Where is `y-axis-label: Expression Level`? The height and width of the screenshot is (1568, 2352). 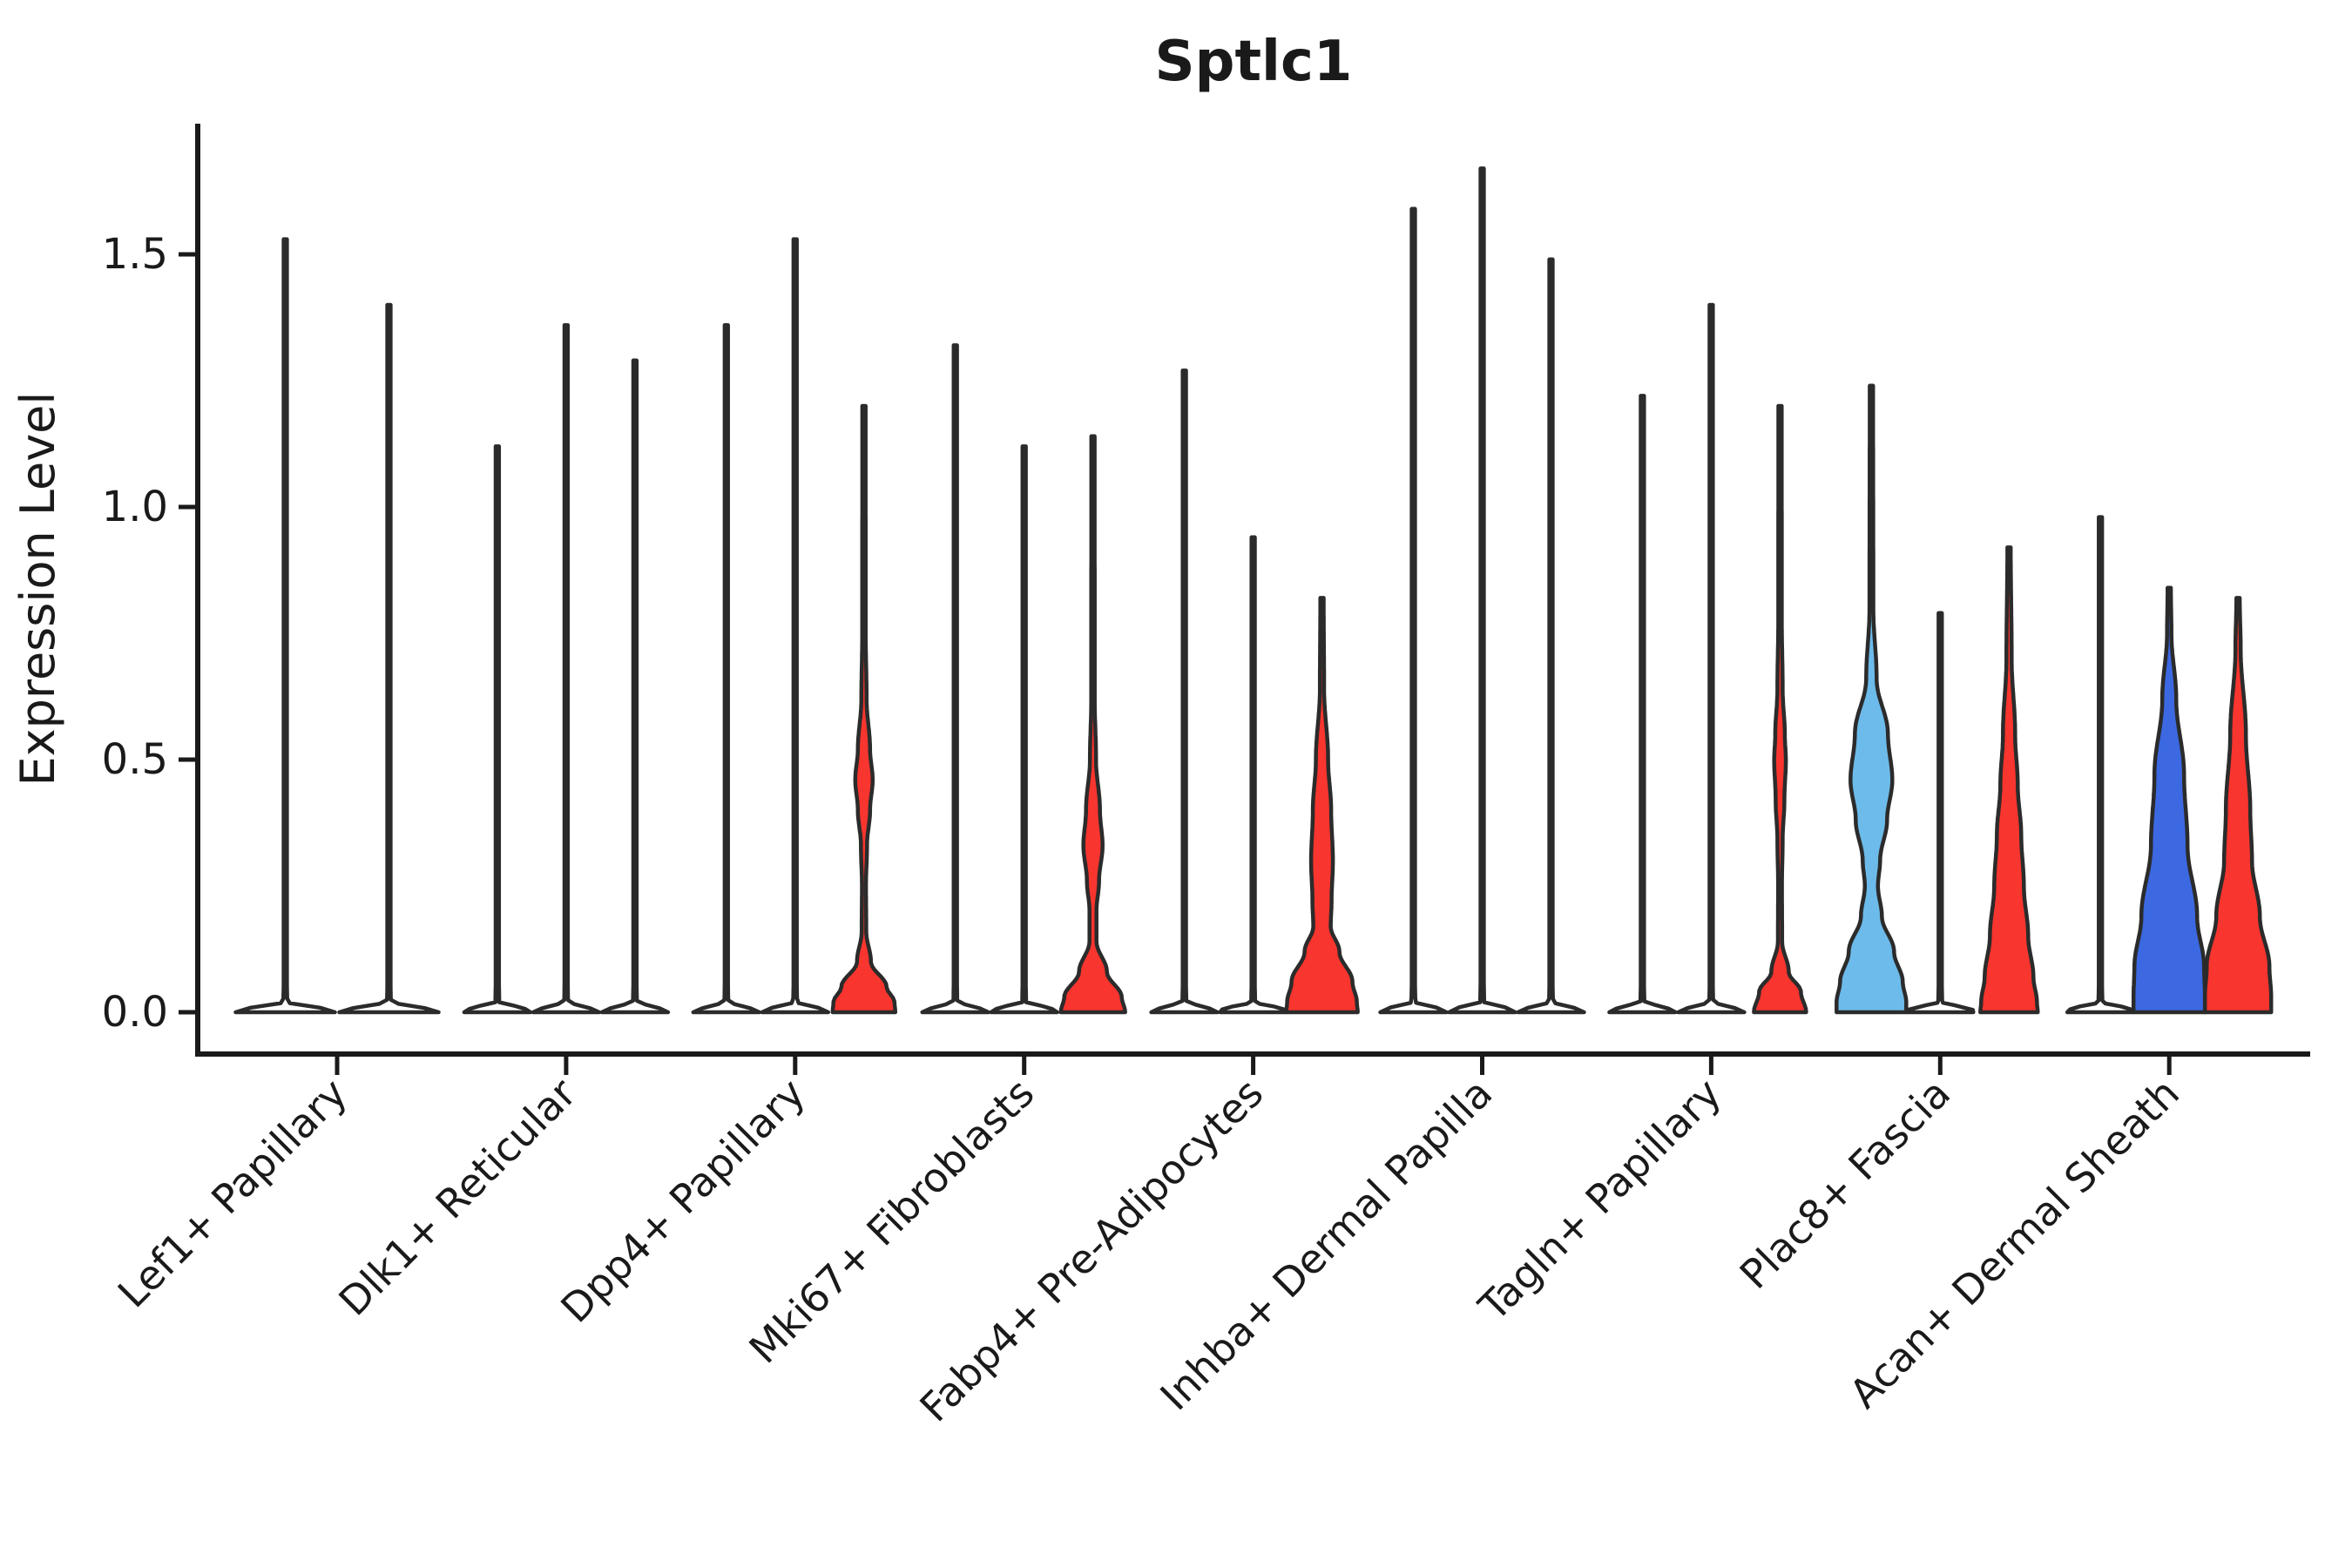
y-axis-label: Expression Level is located at coordinates (37, 589).